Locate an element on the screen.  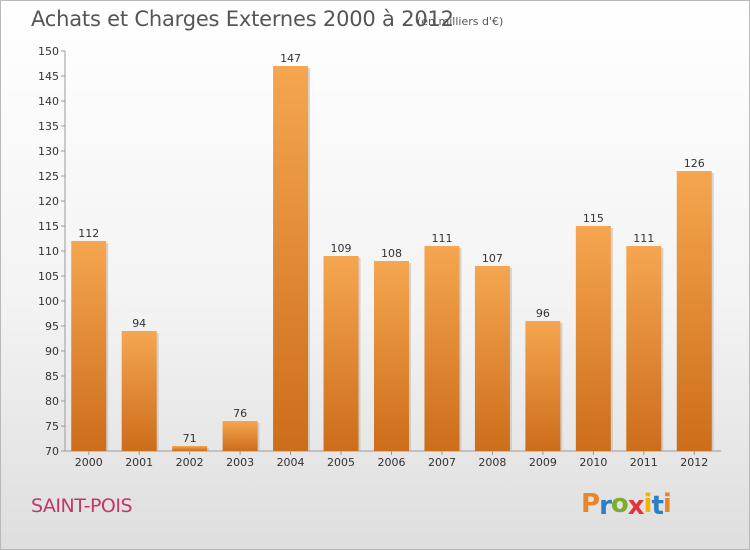
proxiti-logo: Proxiti is located at coordinates (626, 505).